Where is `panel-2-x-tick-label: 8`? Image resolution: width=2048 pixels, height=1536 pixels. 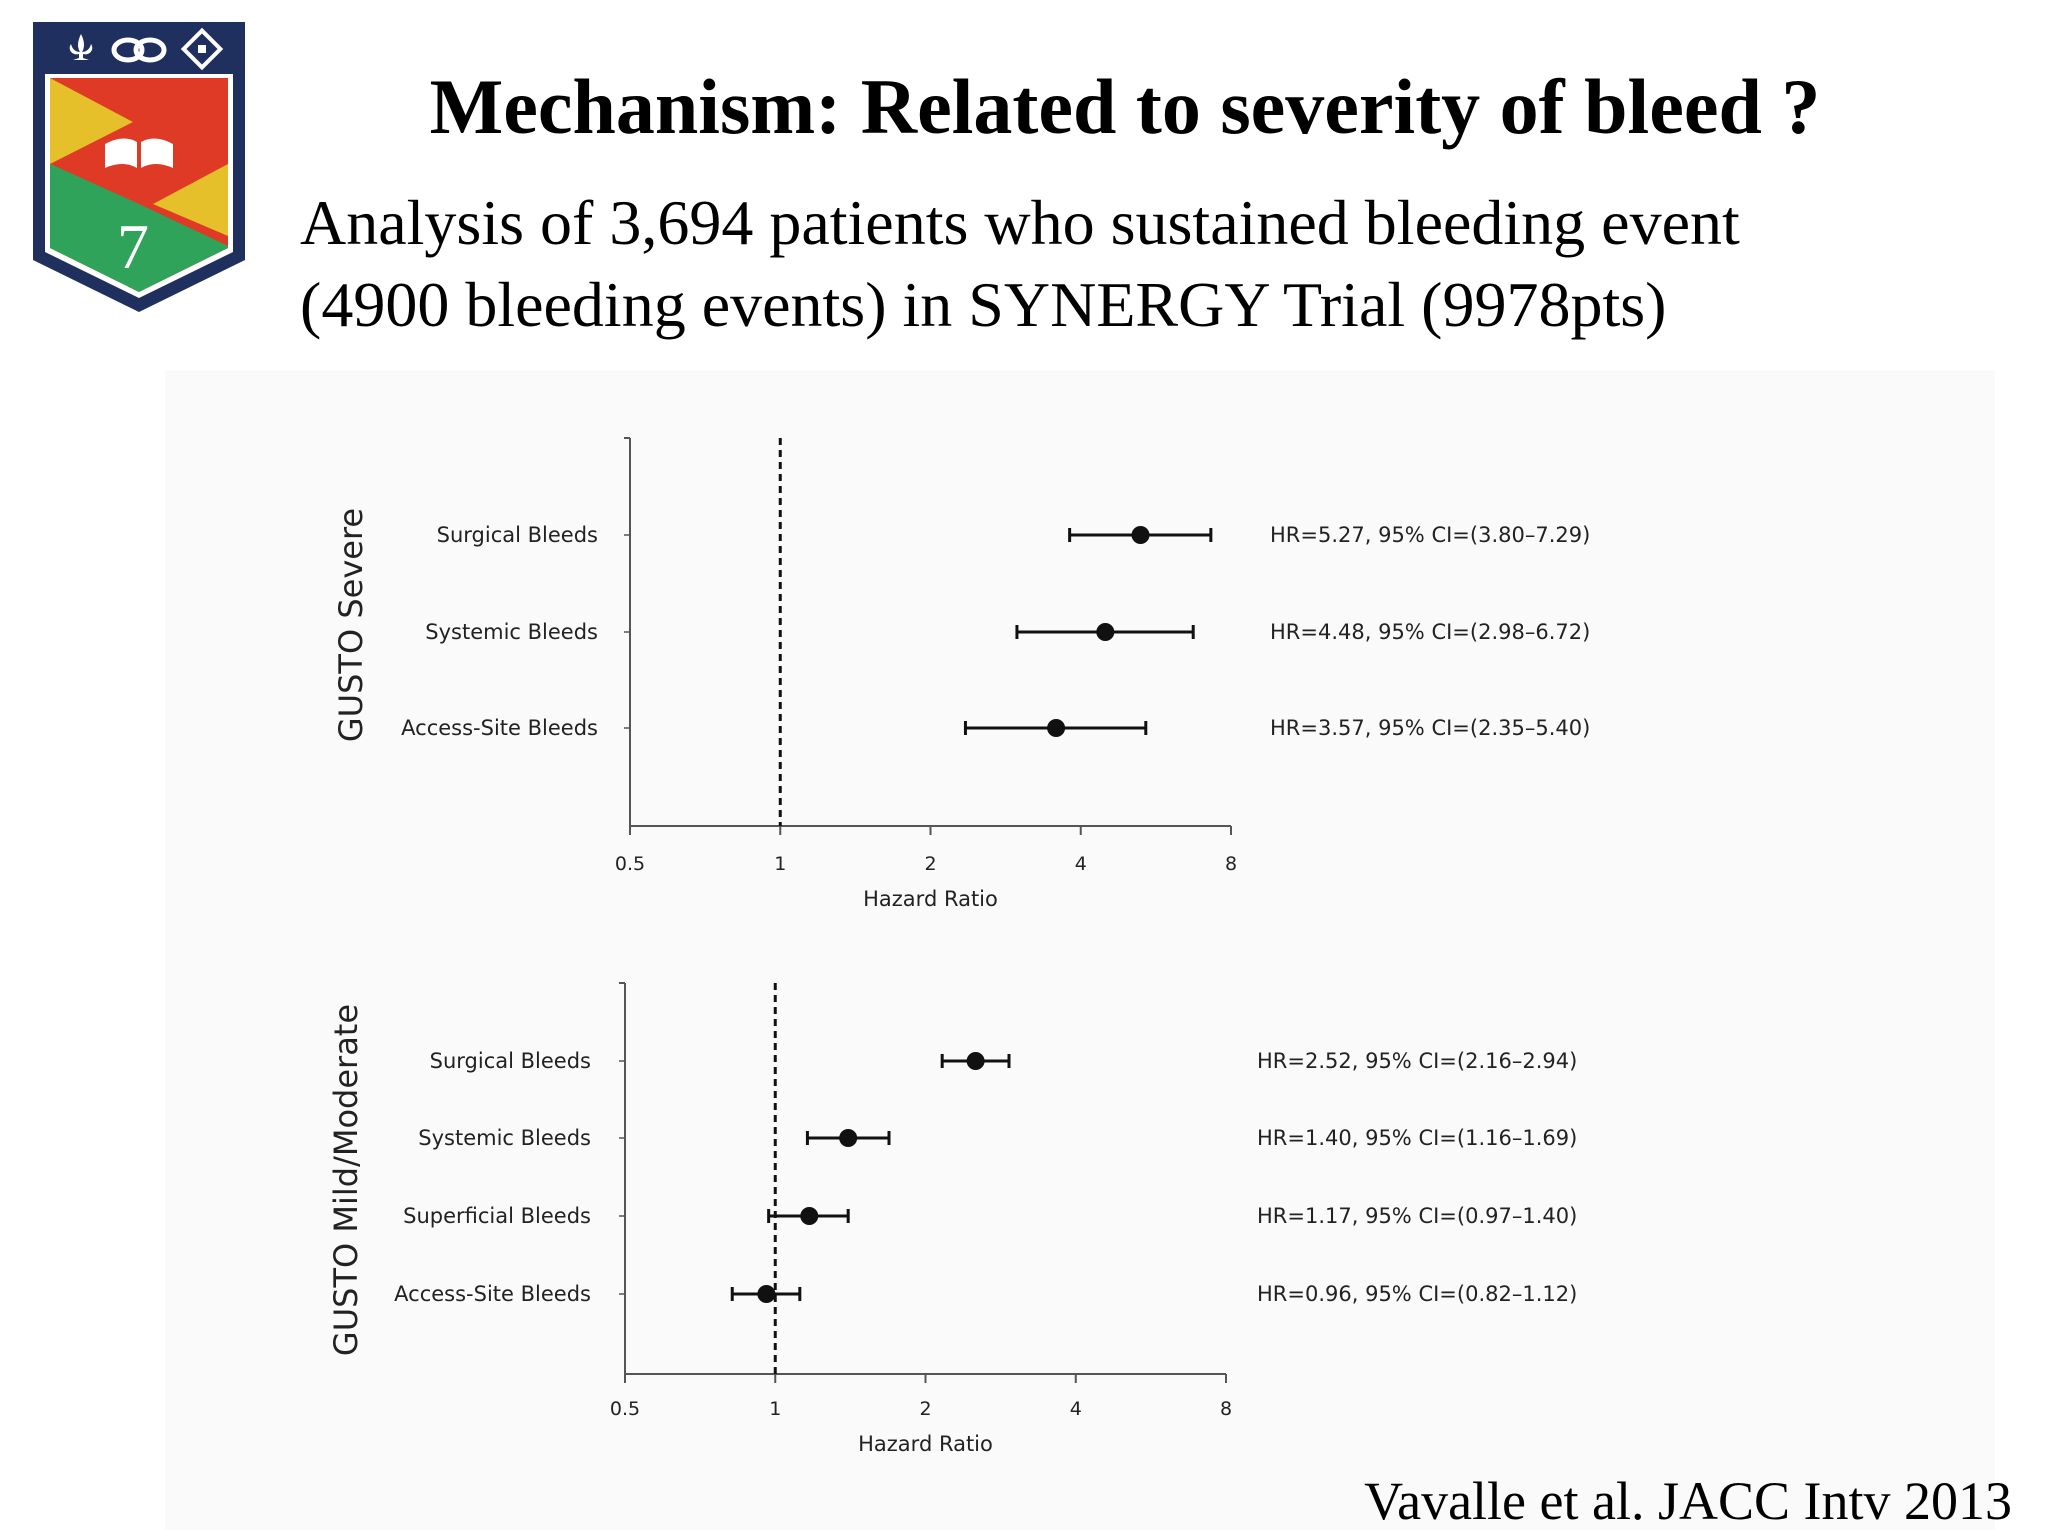 panel-2-x-tick-label: 8 is located at coordinates (1226, 1409).